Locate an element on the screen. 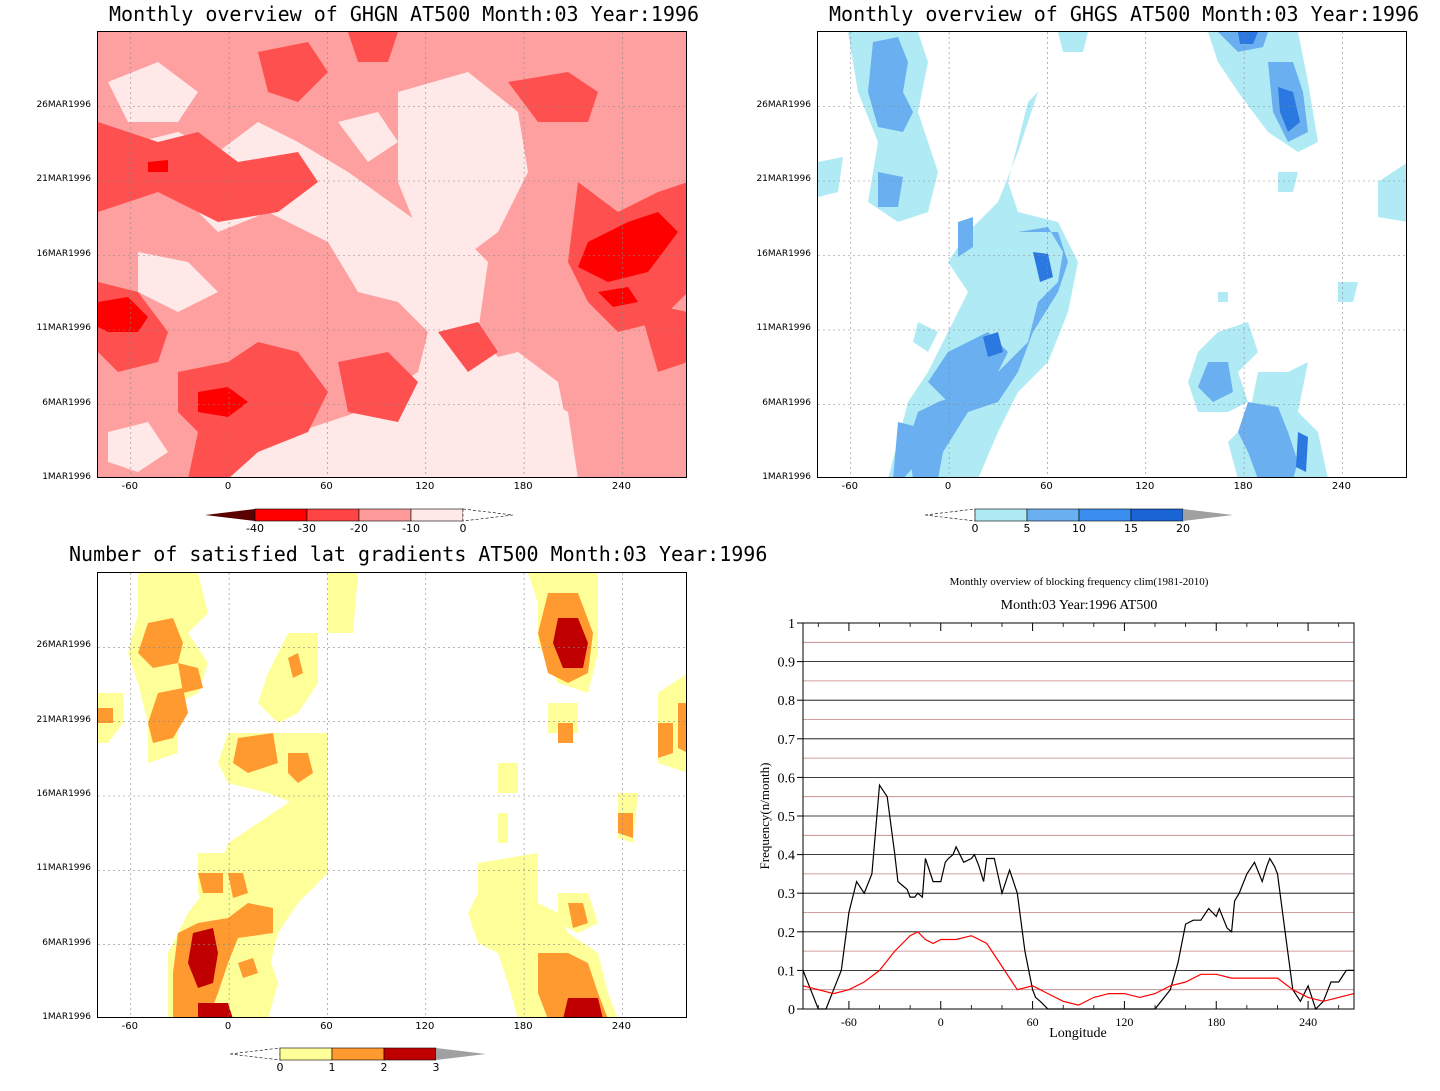  y-tick-label: 0.6 is located at coordinates (787, 778).